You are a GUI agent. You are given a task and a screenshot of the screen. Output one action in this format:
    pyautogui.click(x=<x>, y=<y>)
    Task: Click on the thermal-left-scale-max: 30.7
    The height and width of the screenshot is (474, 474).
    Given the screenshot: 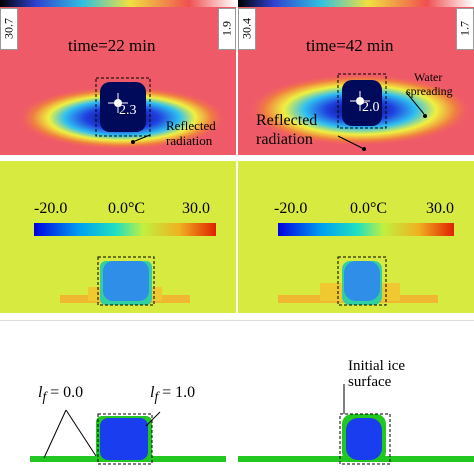 What is the action you would take?
    pyautogui.click(x=9, y=29)
    